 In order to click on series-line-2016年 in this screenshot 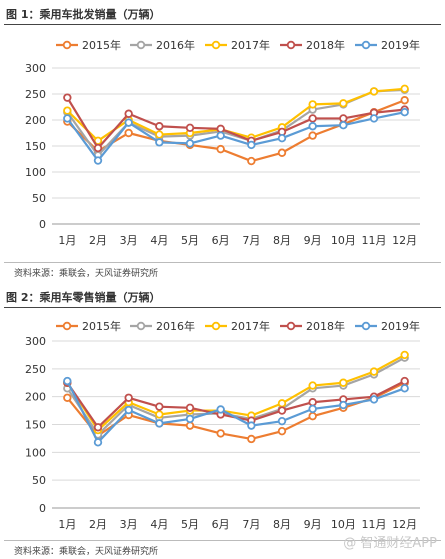, I will do `click(236, 396)`.